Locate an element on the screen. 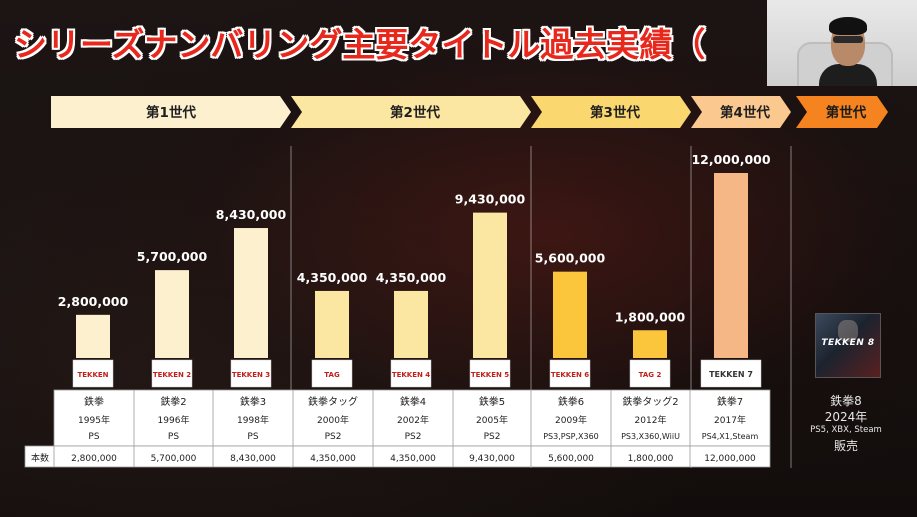 This screenshot has height=517, width=917. table-units-value: 5,600,000 is located at coordinates (571, 459).